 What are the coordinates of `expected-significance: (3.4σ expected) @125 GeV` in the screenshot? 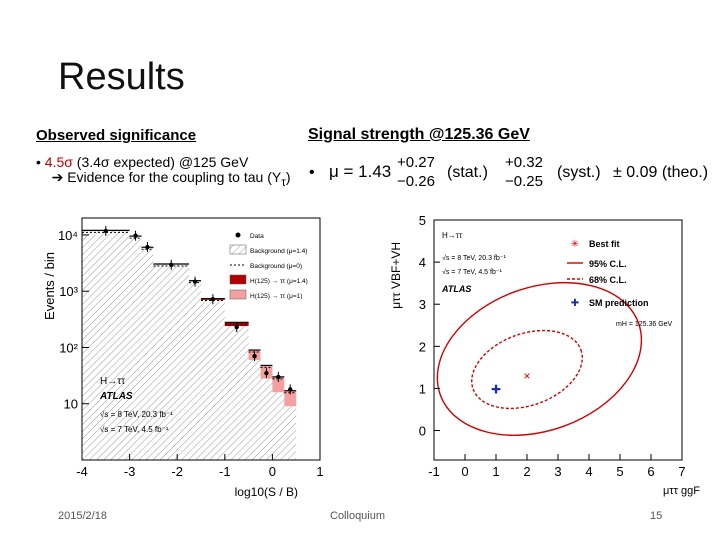 It's located at (162, 162).